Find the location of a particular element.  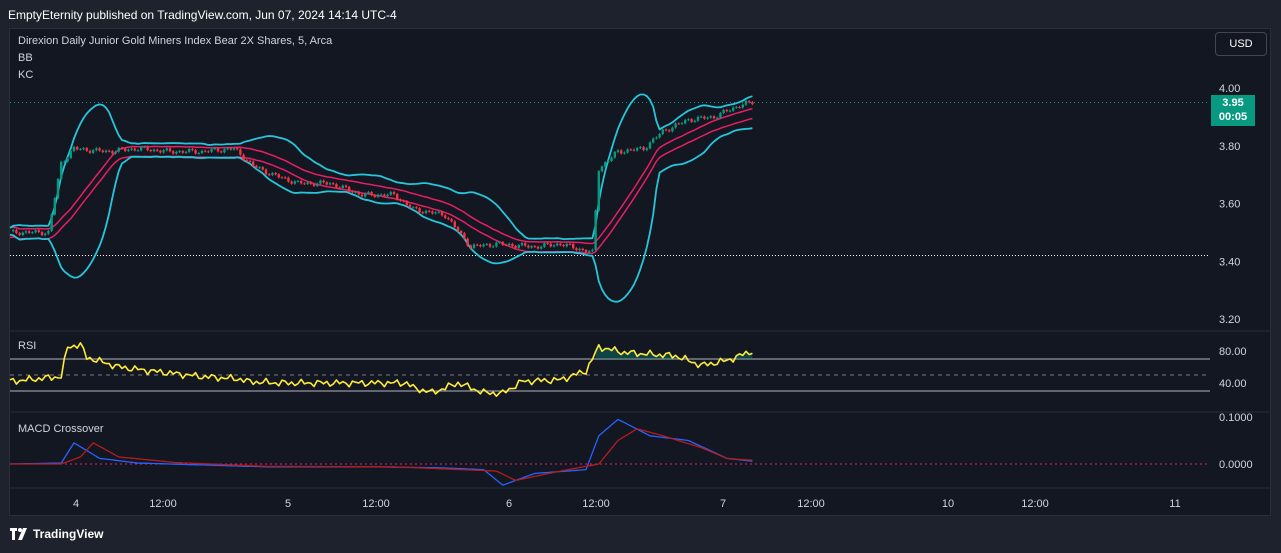

rsi-axis-tick: 40.00 is located at coordinates (1233, 384).